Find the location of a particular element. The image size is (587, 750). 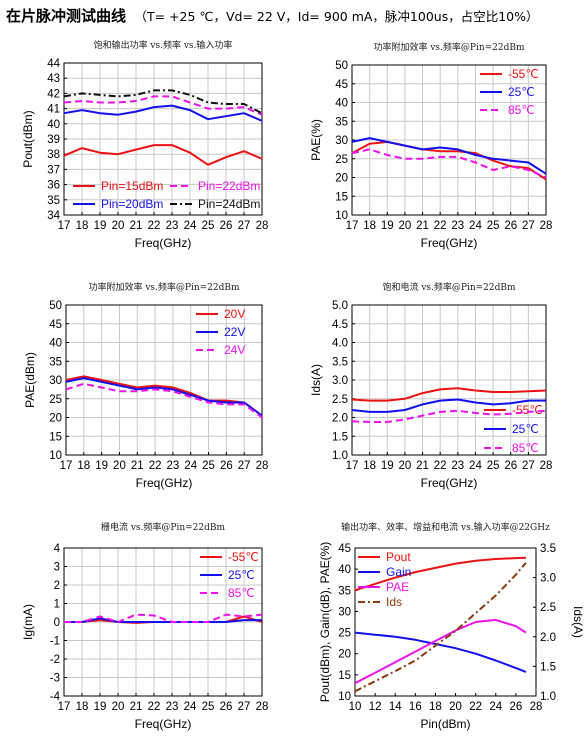

y2-tick-label: 3.0 is located at coordinates (548, 579).